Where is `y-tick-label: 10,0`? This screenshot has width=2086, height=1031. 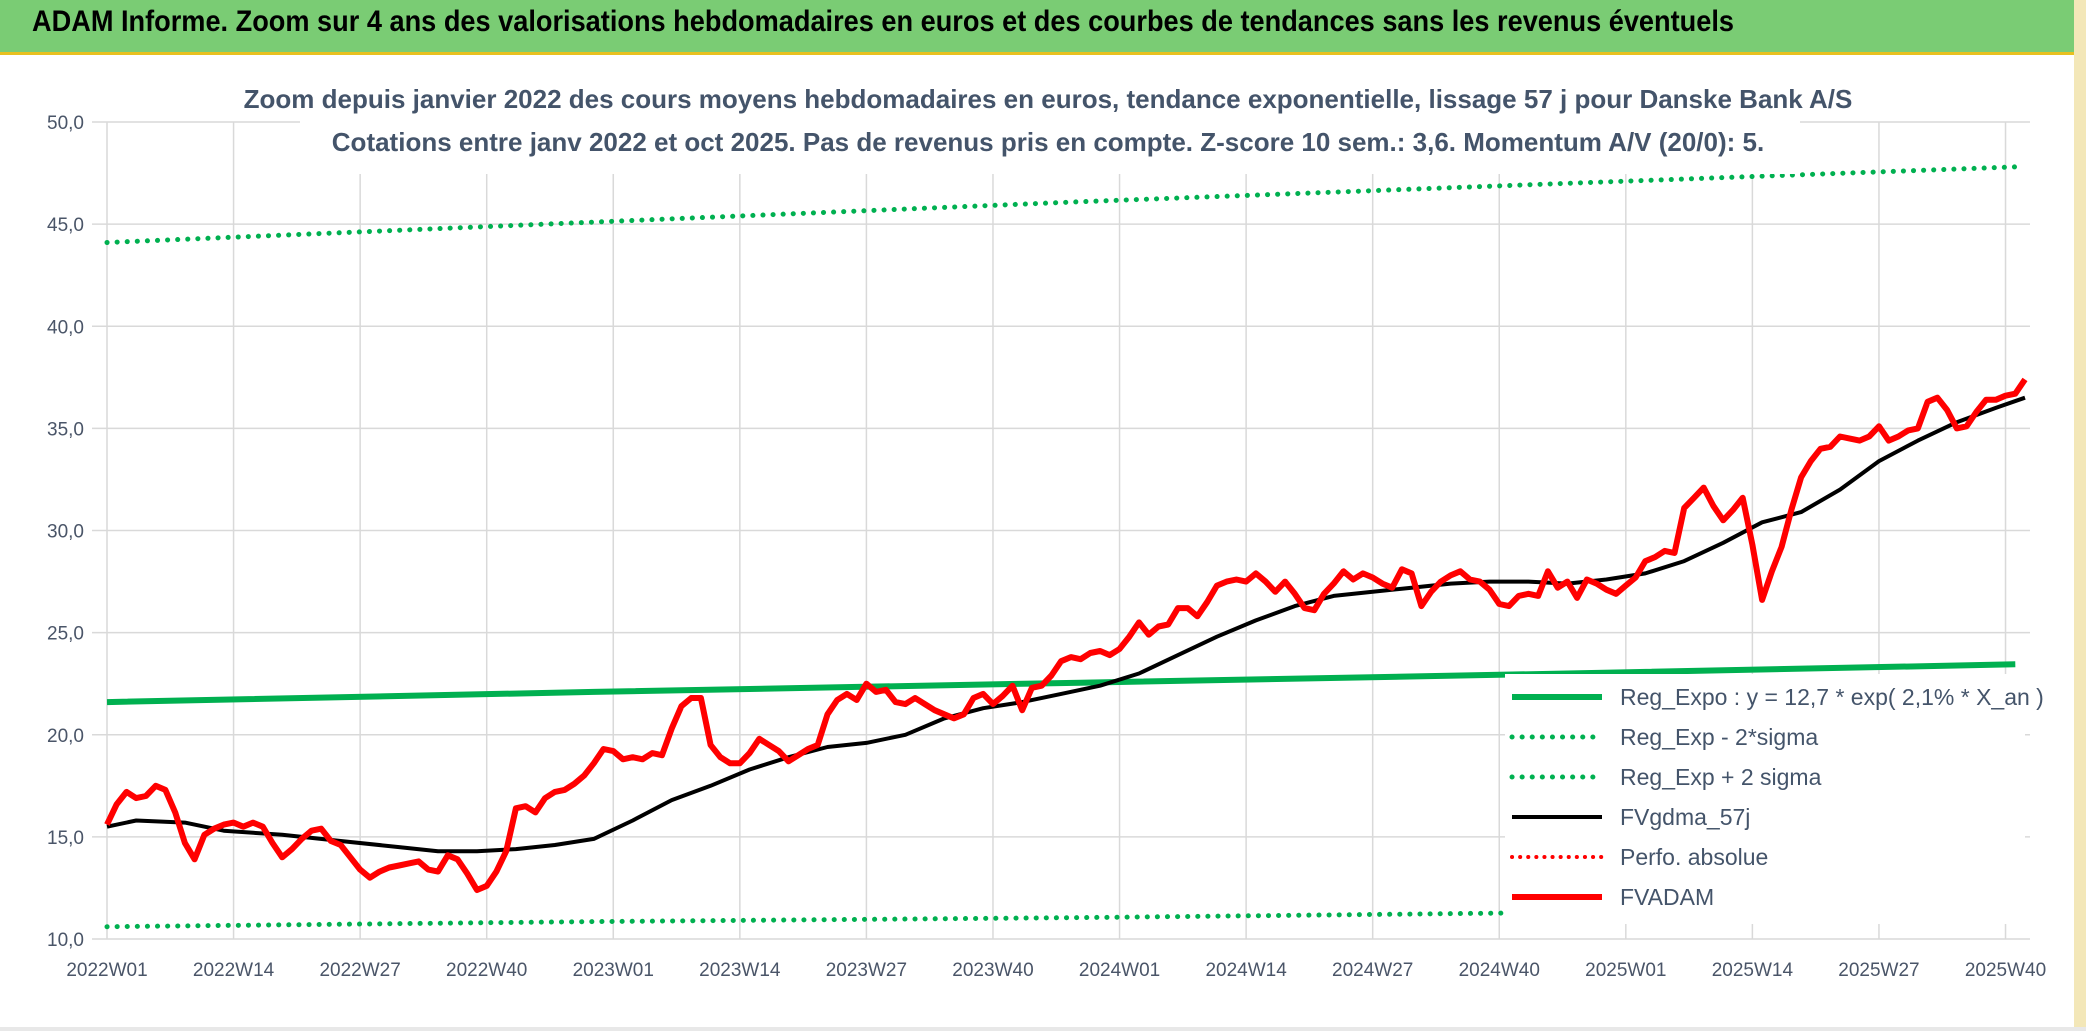
y-tick-label: 10,0 is located at coordinates (65, 940).